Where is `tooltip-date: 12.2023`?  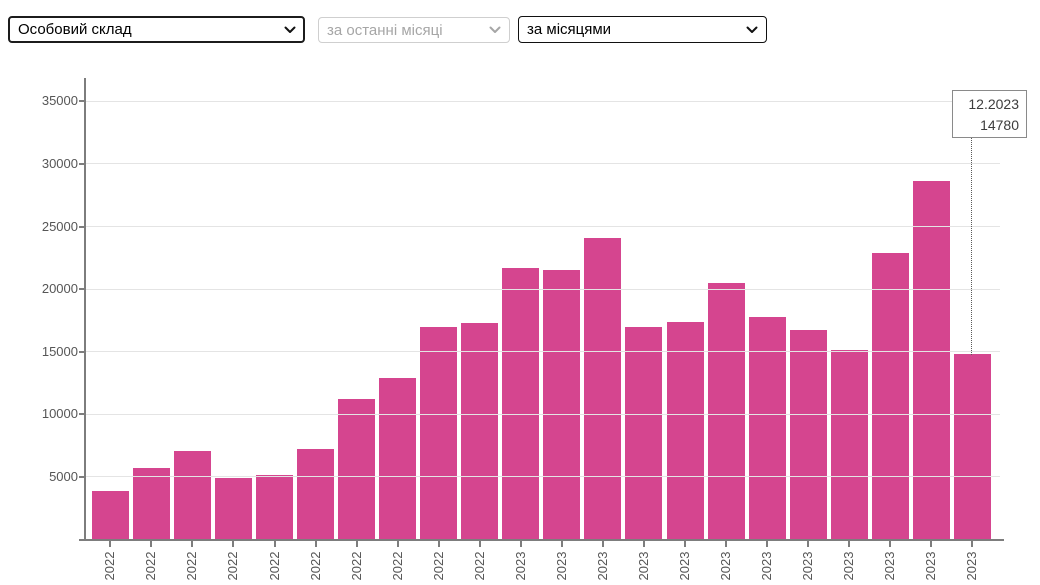
tooltip-date: 12.2023 is located at coordinates (993, 104).